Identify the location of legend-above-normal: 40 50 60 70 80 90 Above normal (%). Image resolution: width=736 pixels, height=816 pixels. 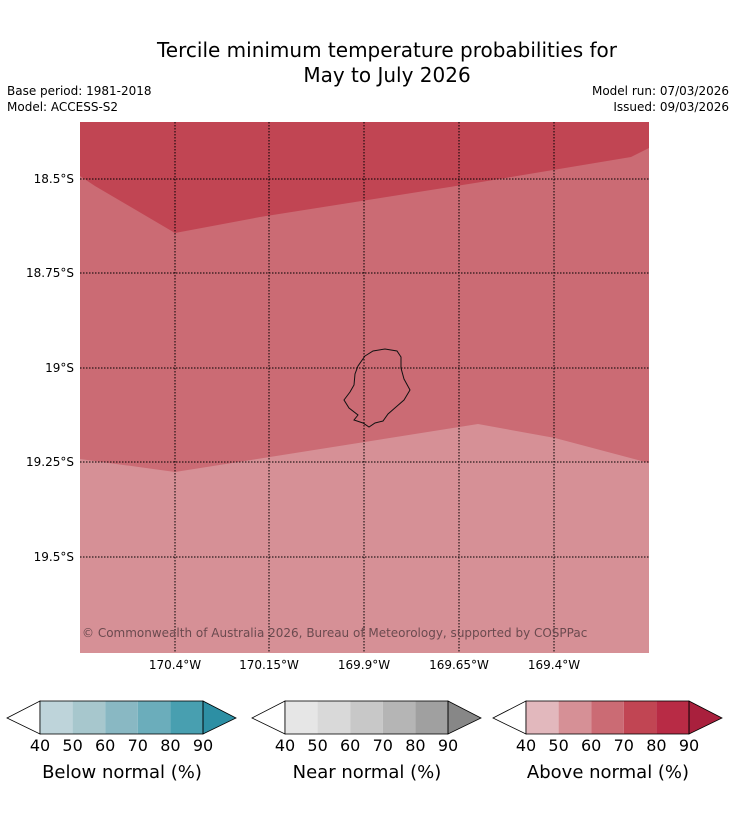
(608, 741).